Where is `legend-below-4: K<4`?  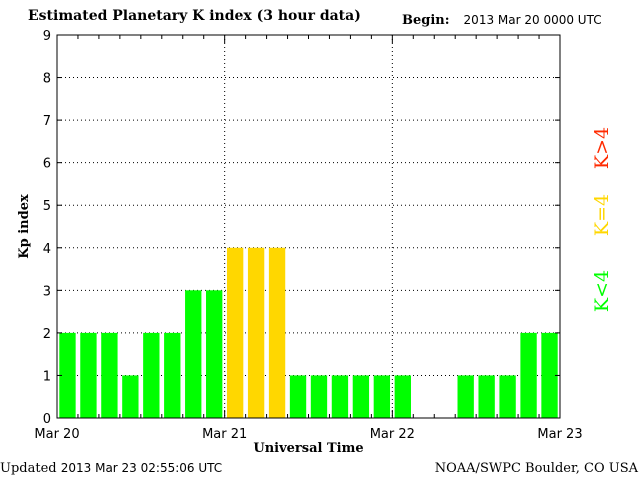 legend-below-4: K<4 is located at coordinates (602, 291).